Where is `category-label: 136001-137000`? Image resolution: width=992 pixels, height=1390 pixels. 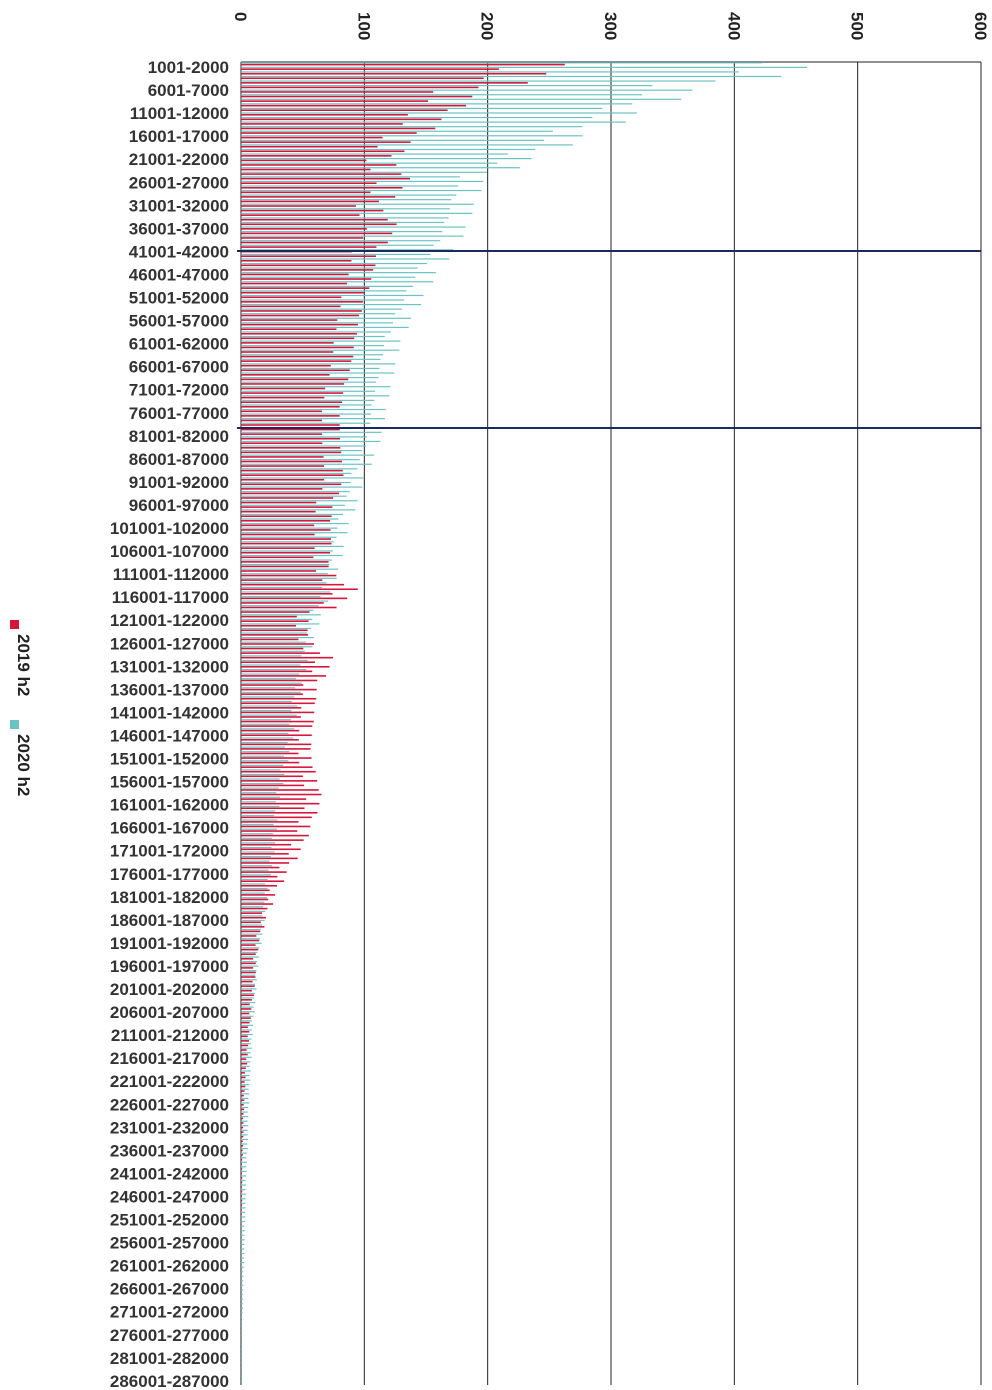
category-label: 136001-137000 is located at coordinates (169, 689).